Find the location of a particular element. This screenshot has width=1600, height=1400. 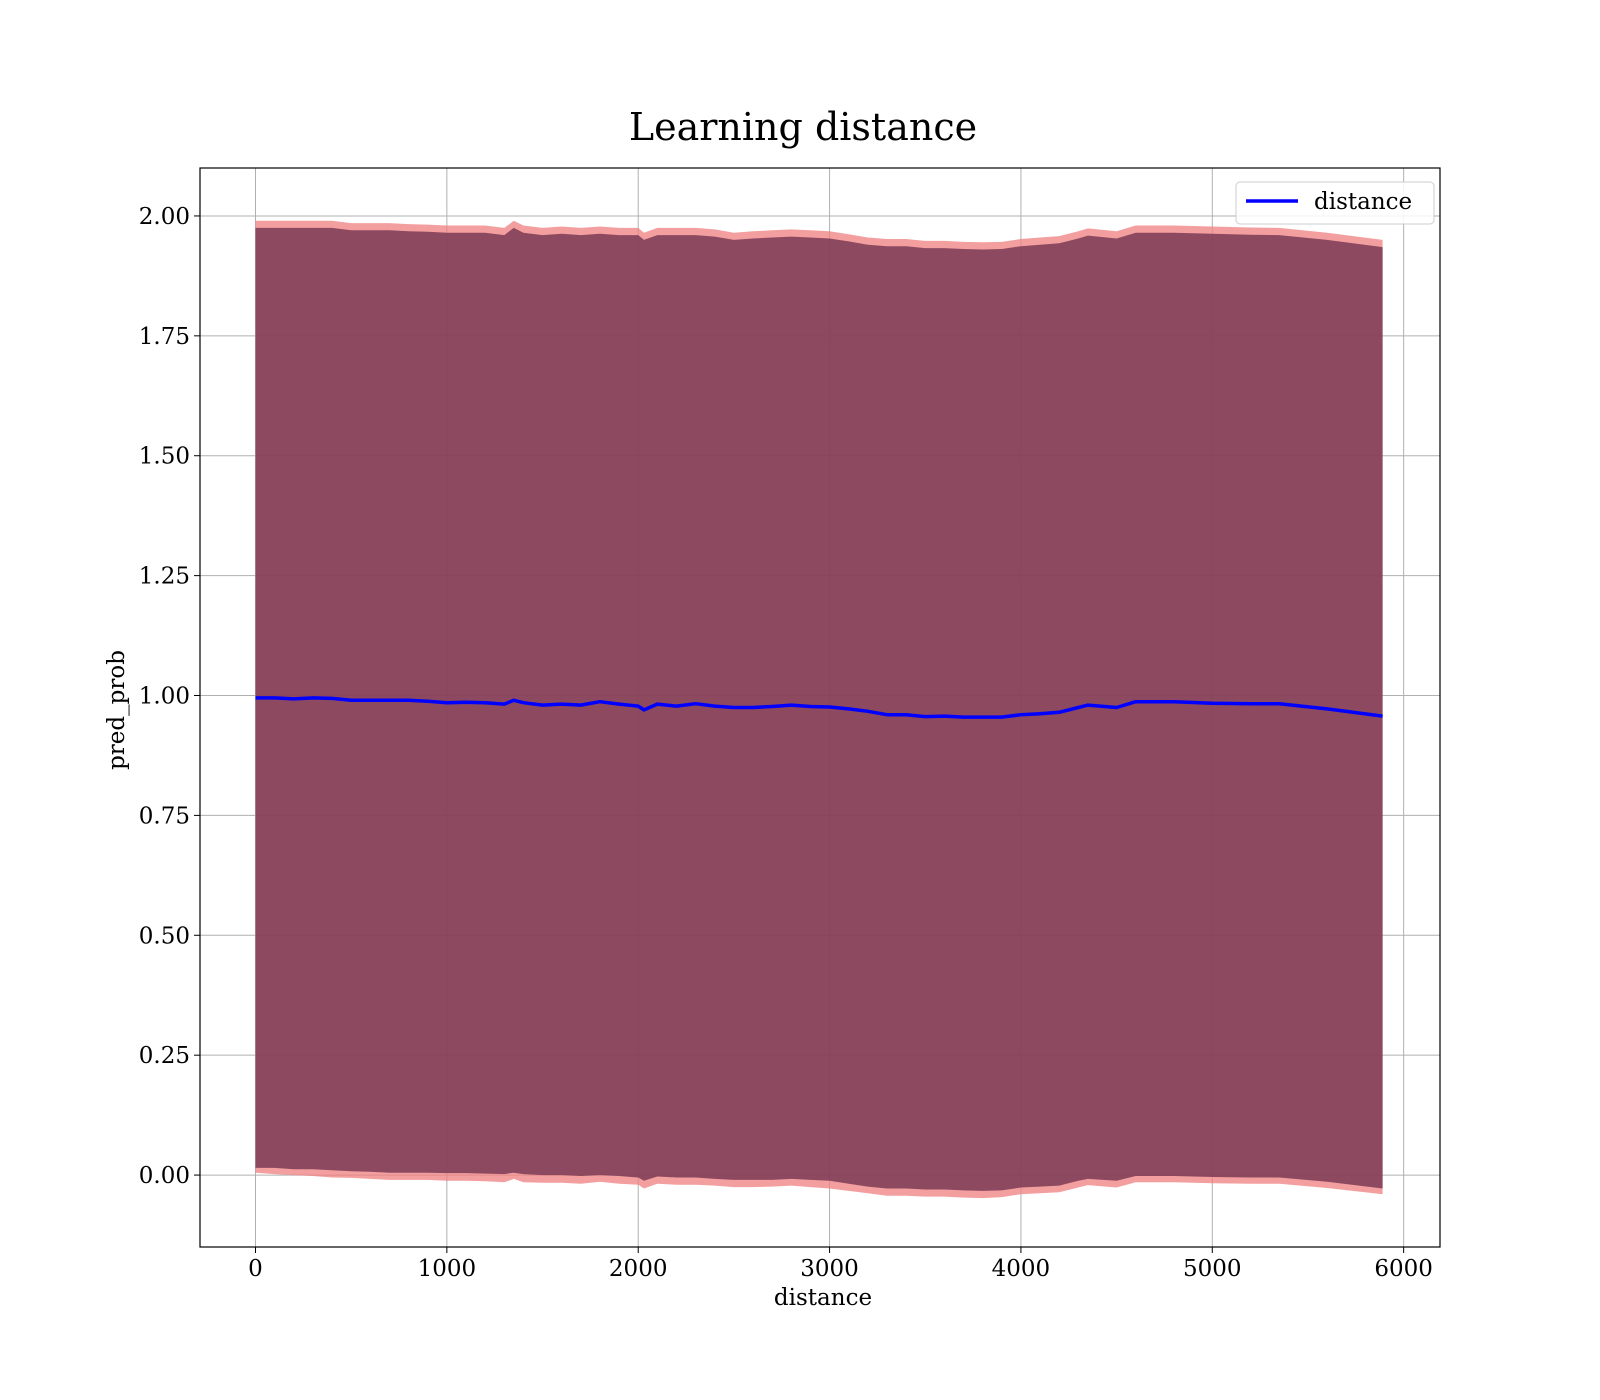

legend-box is located at coordinates (1335, 203).